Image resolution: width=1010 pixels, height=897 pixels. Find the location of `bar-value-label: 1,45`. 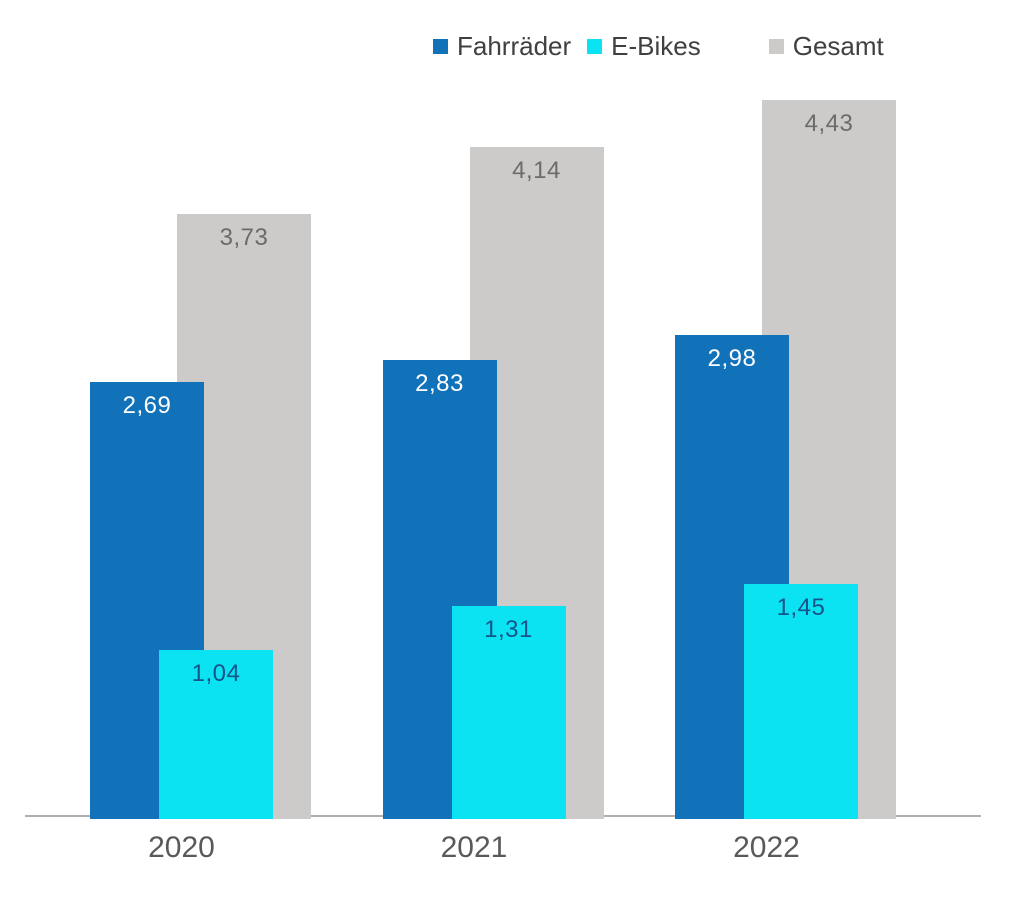

bar-value-label: 1,45 is located at coordinates (801, 607).